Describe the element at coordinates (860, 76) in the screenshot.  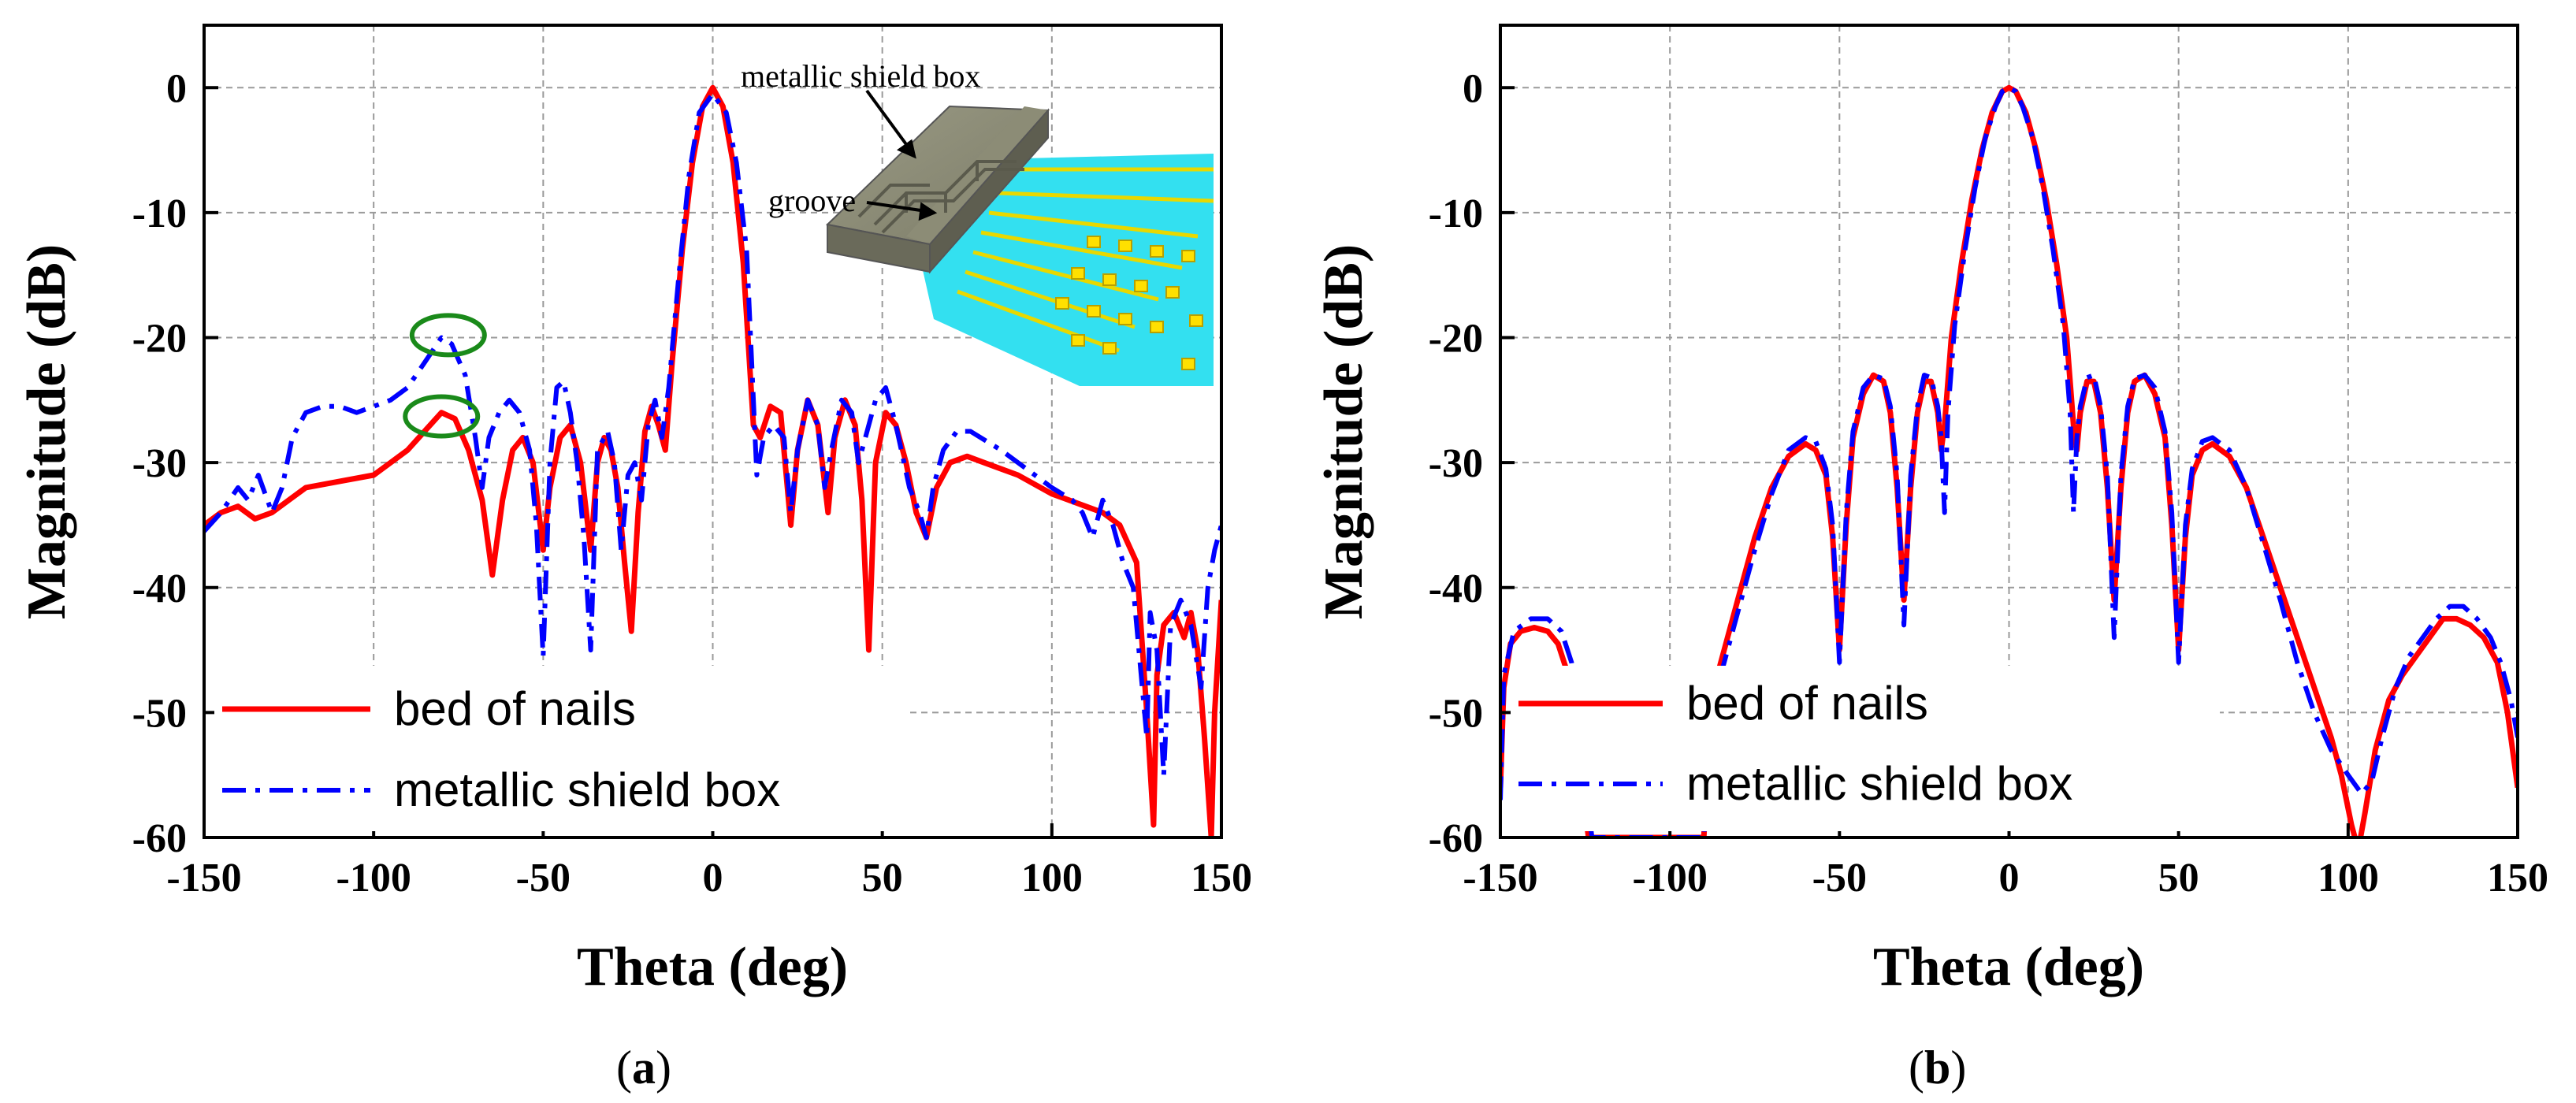
I see `inset-label-shield-box: metallic shield box` at that location.